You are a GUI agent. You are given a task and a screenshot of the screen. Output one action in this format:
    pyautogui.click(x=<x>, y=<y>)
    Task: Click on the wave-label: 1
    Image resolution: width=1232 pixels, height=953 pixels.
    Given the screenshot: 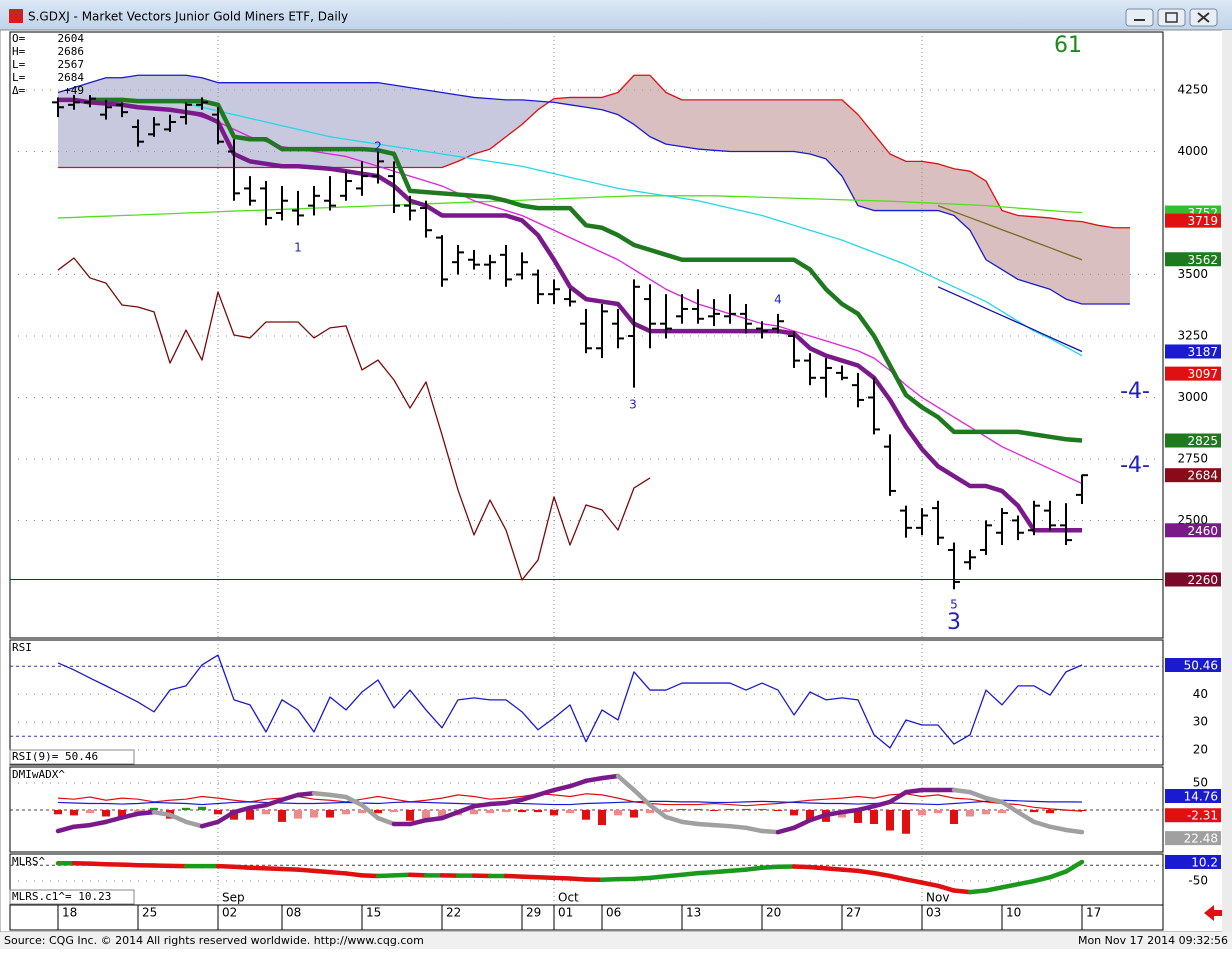 What is the action you would take?
    pyautogui.click(x=298, y=248)
    